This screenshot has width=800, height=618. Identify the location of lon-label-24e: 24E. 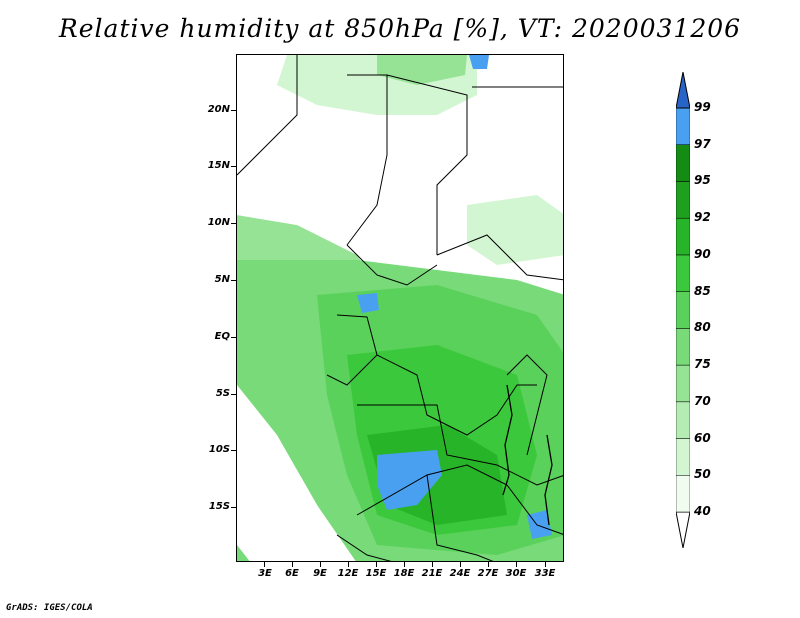
(460, 573).